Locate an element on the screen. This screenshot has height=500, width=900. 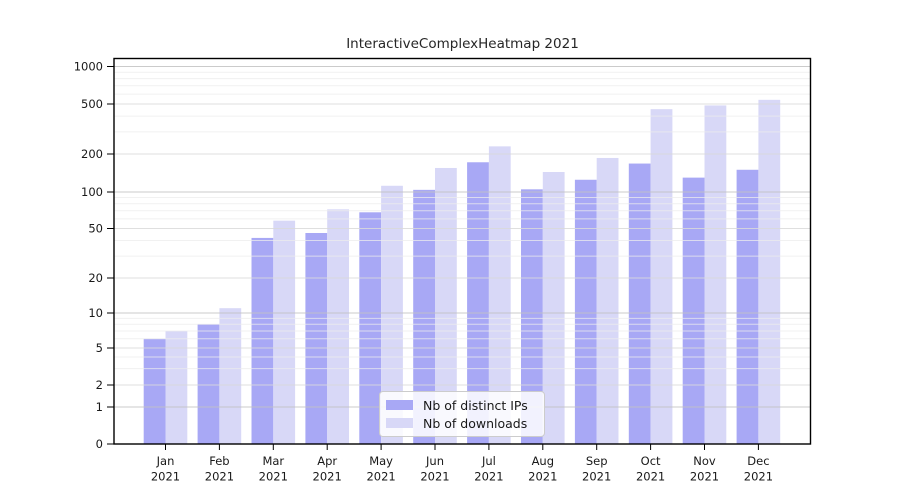
y-tick-label: 1 is located at coordinates (99, 407).